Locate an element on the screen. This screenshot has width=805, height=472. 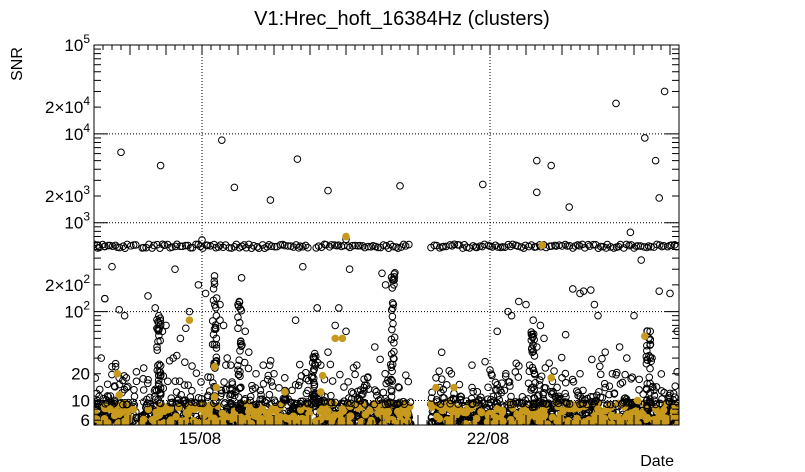
y-tick-label: 2×10³ is located at coordinates (67, 194).